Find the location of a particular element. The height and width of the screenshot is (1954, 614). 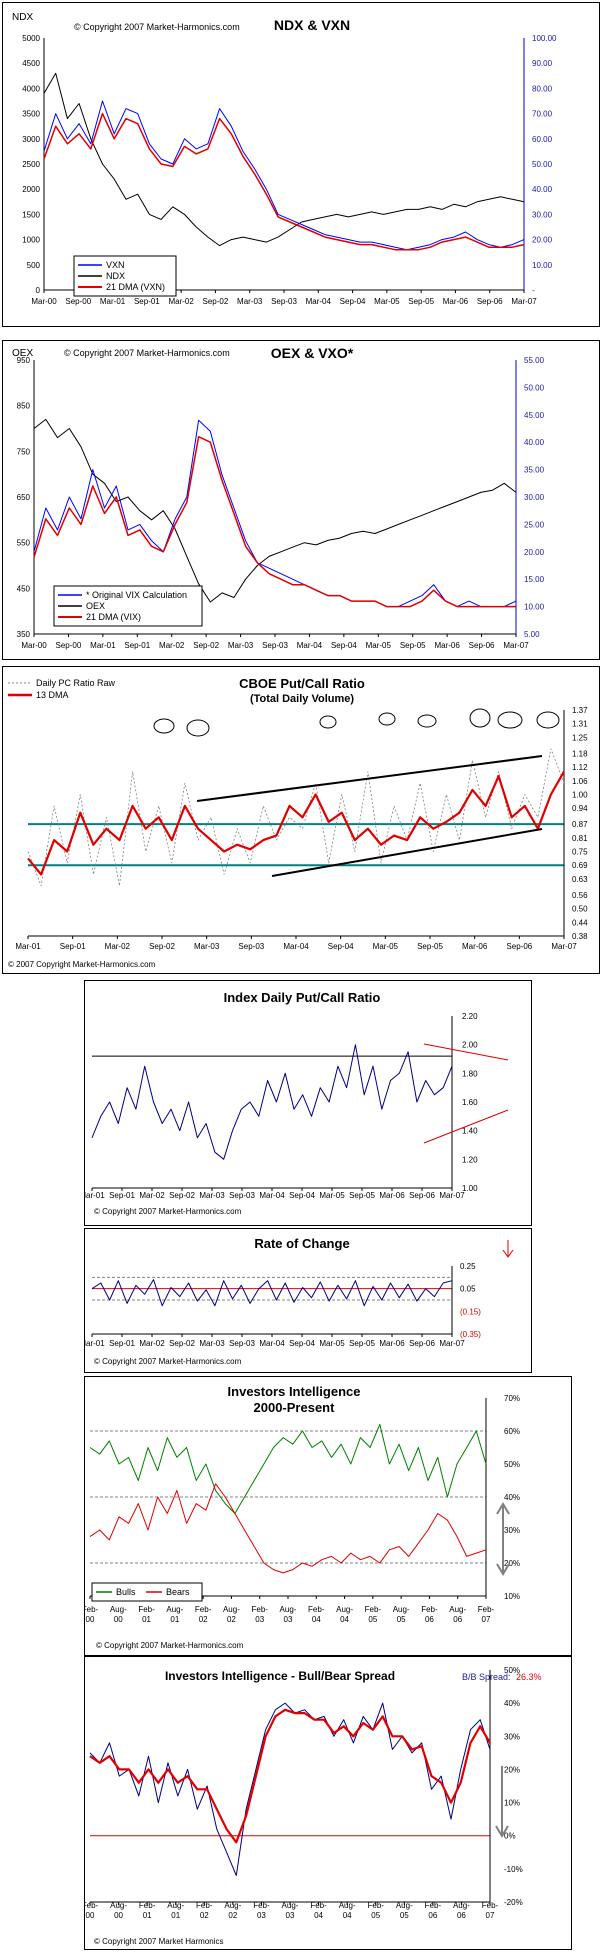

series-line-daily-pc-ratio-raw is located at coordinates (296, 817).